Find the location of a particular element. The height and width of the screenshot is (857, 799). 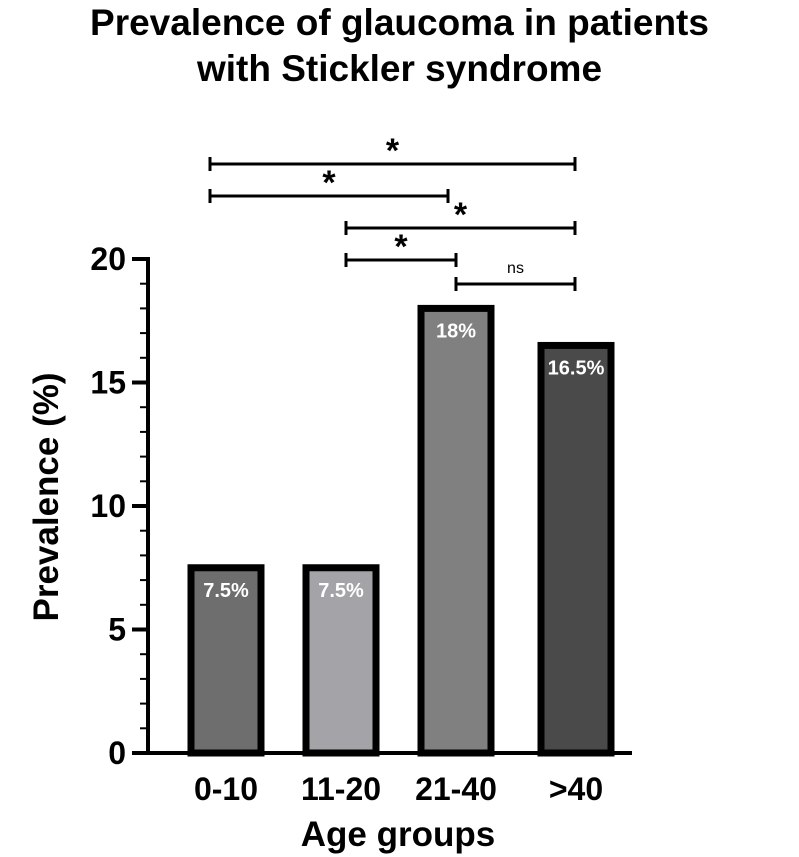

x-tick-label: 21-40 is located at coordinates (456, 789).